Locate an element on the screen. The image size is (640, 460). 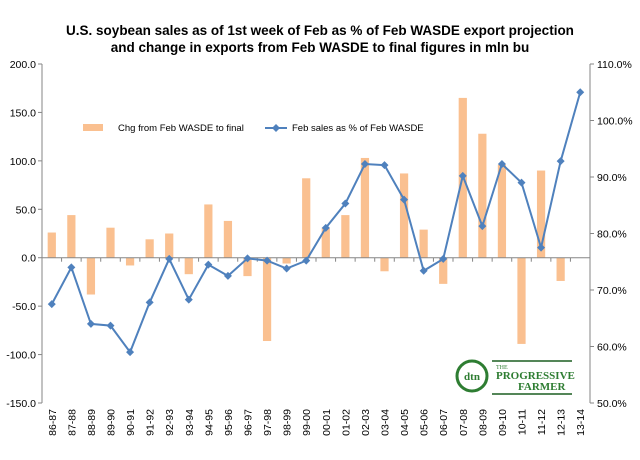
y-left-tick-label: -150.0 is located at coordinates (21, 404).